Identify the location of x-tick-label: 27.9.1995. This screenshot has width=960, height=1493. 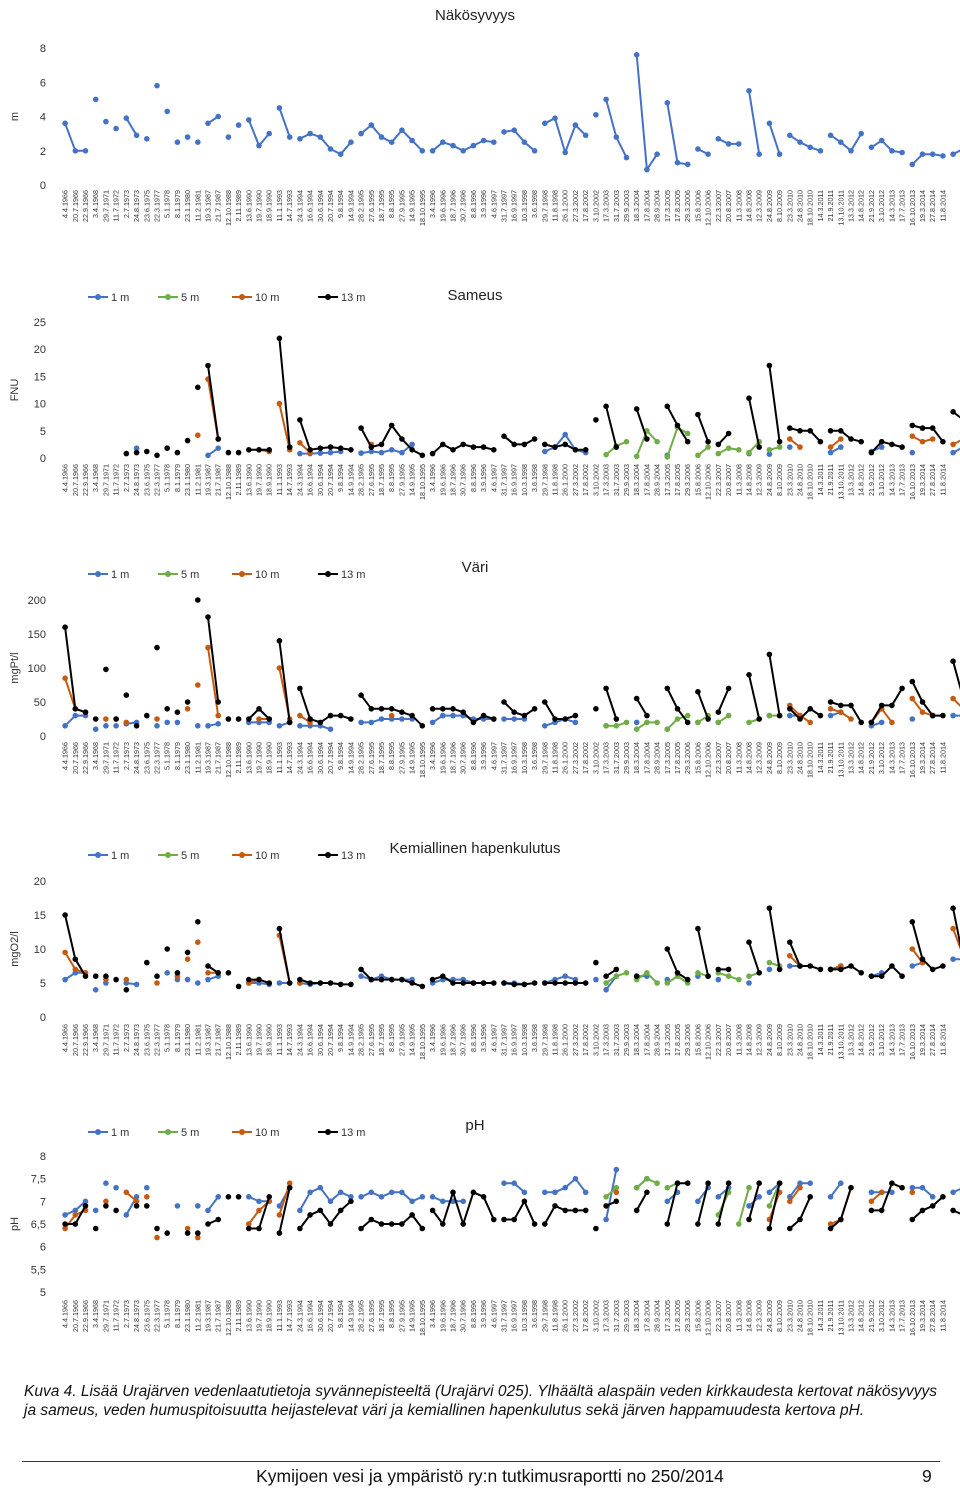
(401, 758).